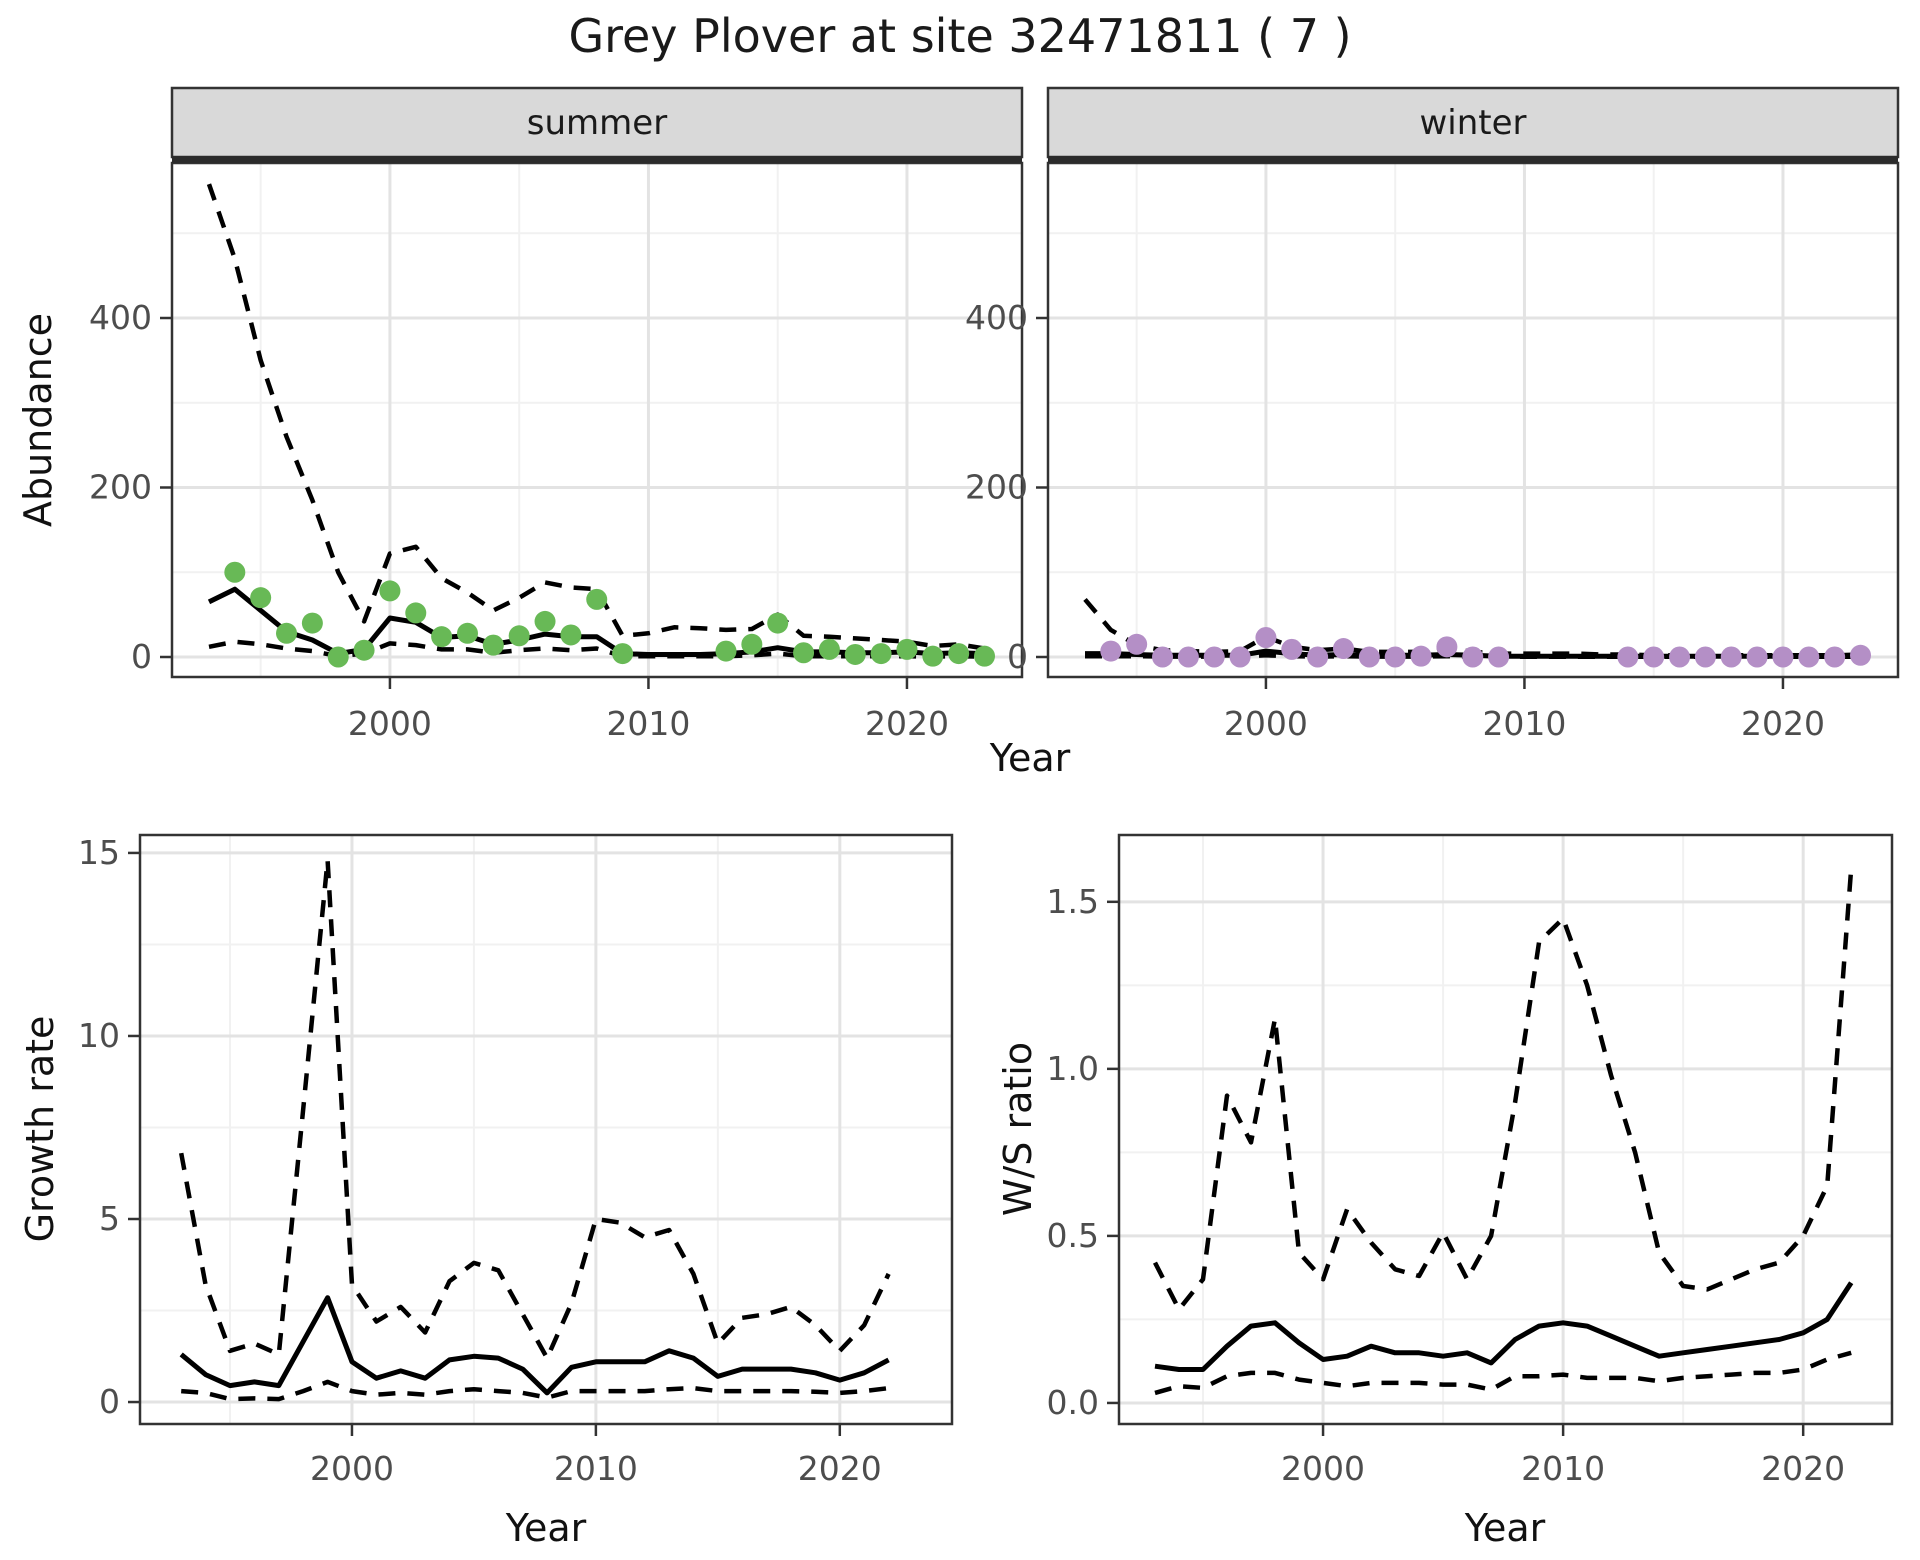  I want to click on summer-upper_ci-line, so click(595, 417).